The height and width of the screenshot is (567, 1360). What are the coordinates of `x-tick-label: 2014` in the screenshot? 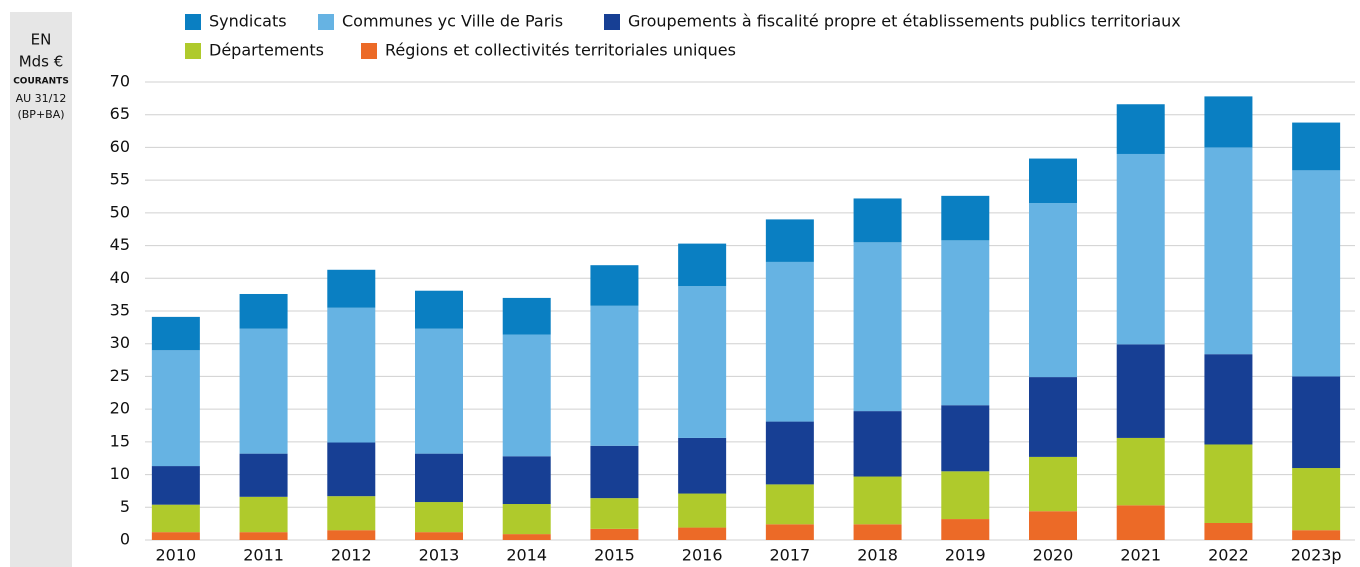 It's located at (526, 555).